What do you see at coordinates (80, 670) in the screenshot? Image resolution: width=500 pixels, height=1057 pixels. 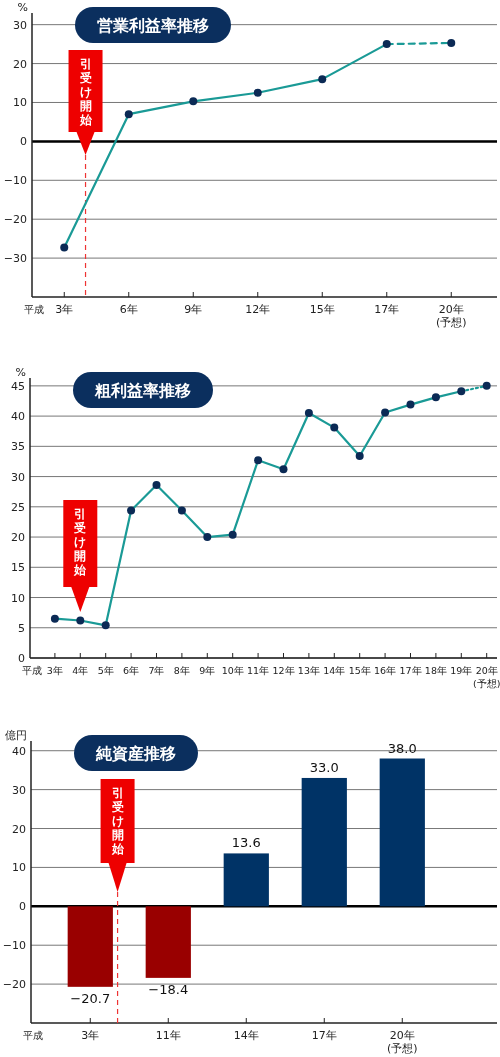 I see `x-tick-label: 4年` at bounding box center [80, 670].